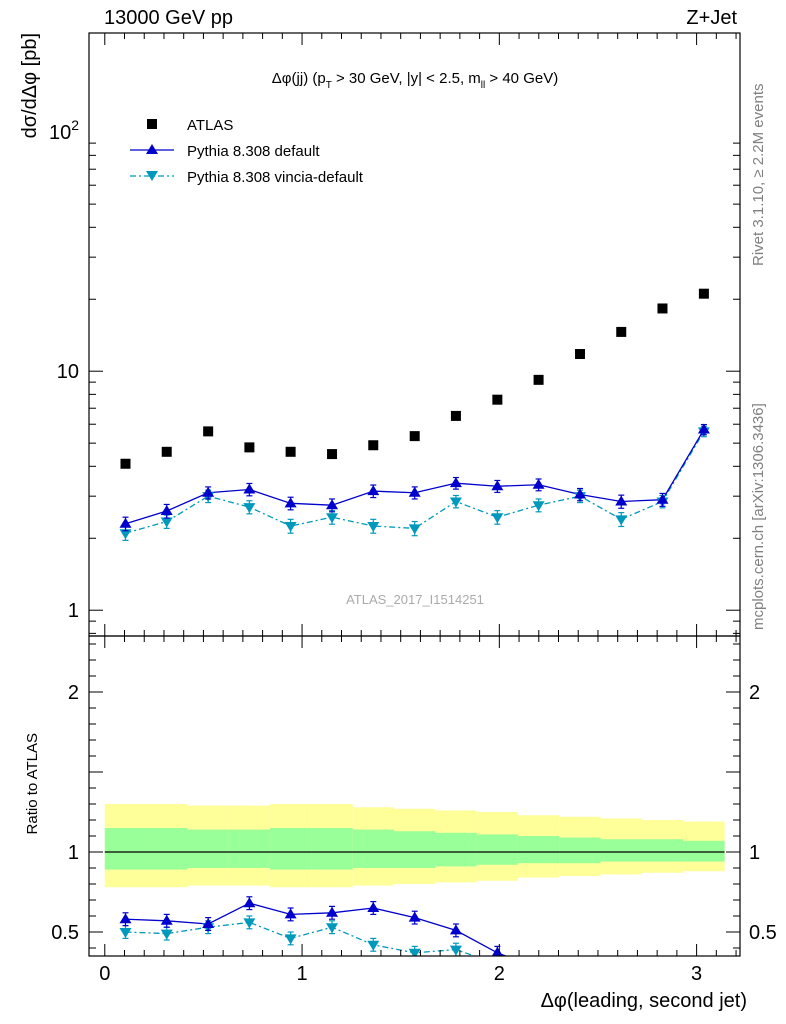  What do you see at coordinates (758, 516) in the screenshot?
I see `mcplots-label: mcplots.cern.ch [arXiv:1306.3436]` at bounding box center [758, 516].